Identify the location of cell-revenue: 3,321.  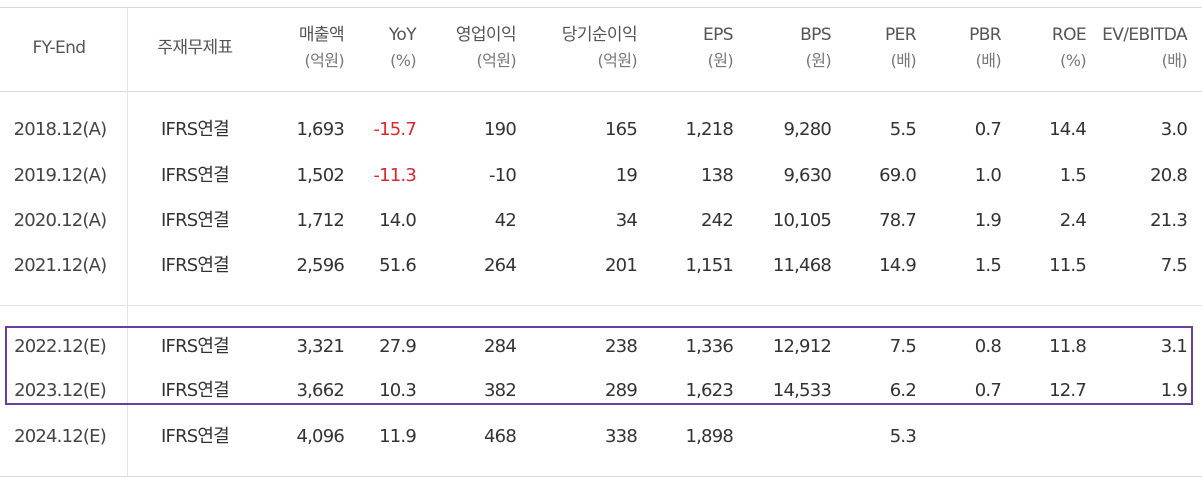
(320, 346).